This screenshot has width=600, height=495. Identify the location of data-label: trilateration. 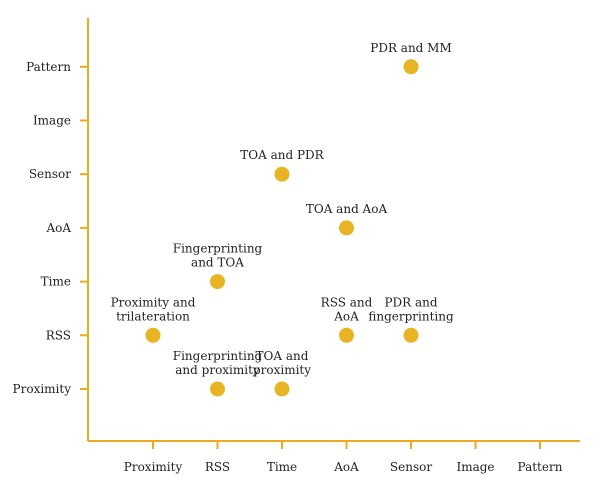
(153, 316).